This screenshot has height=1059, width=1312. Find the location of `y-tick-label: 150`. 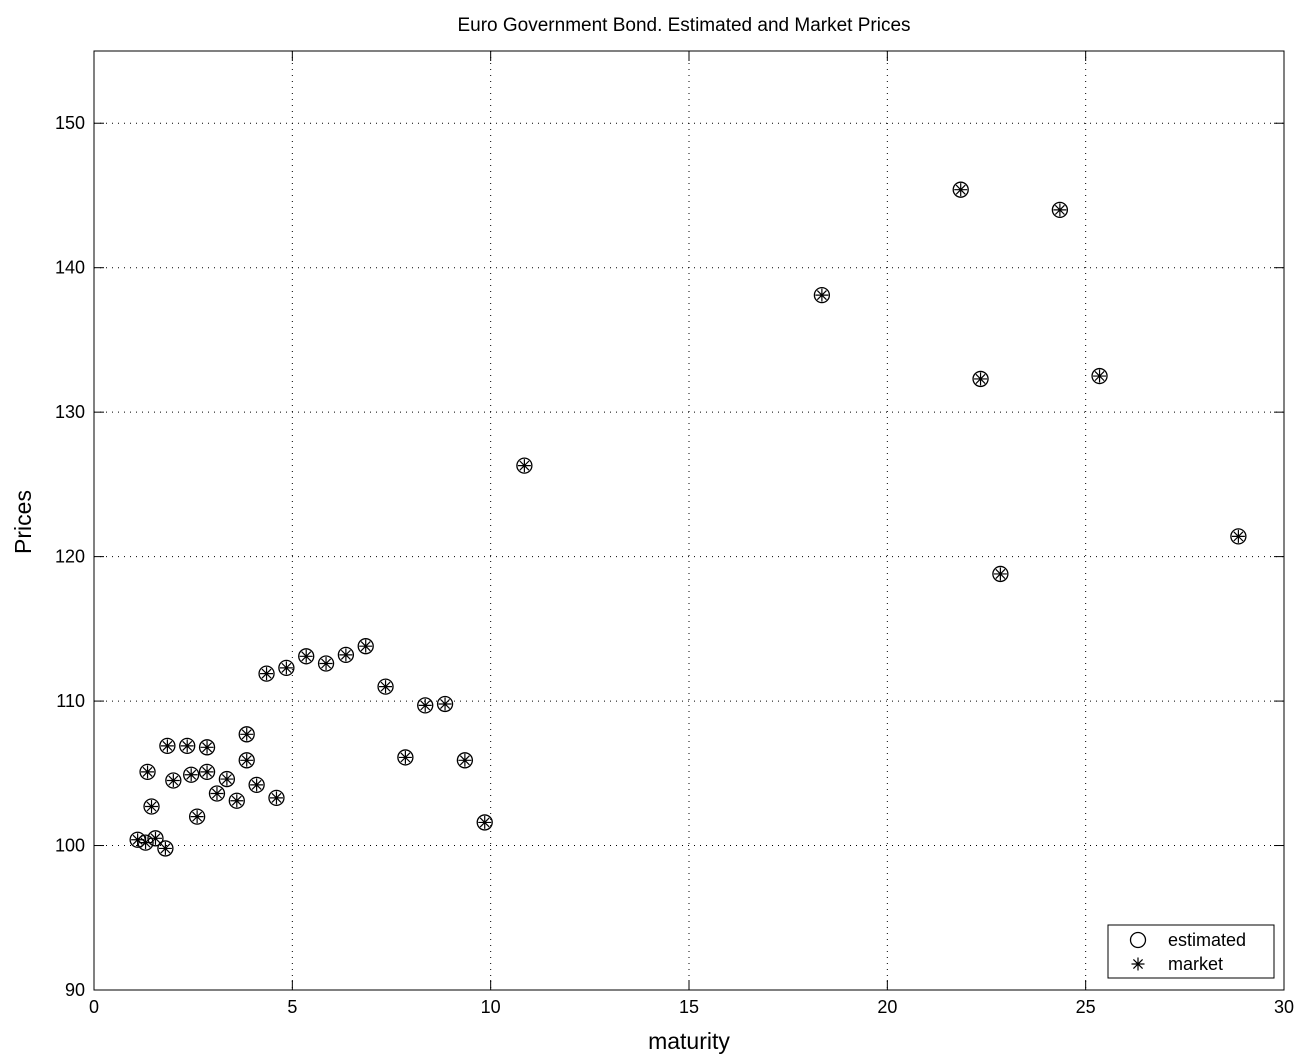

y-tick-label: 150 is located at coordinates (70, 123).